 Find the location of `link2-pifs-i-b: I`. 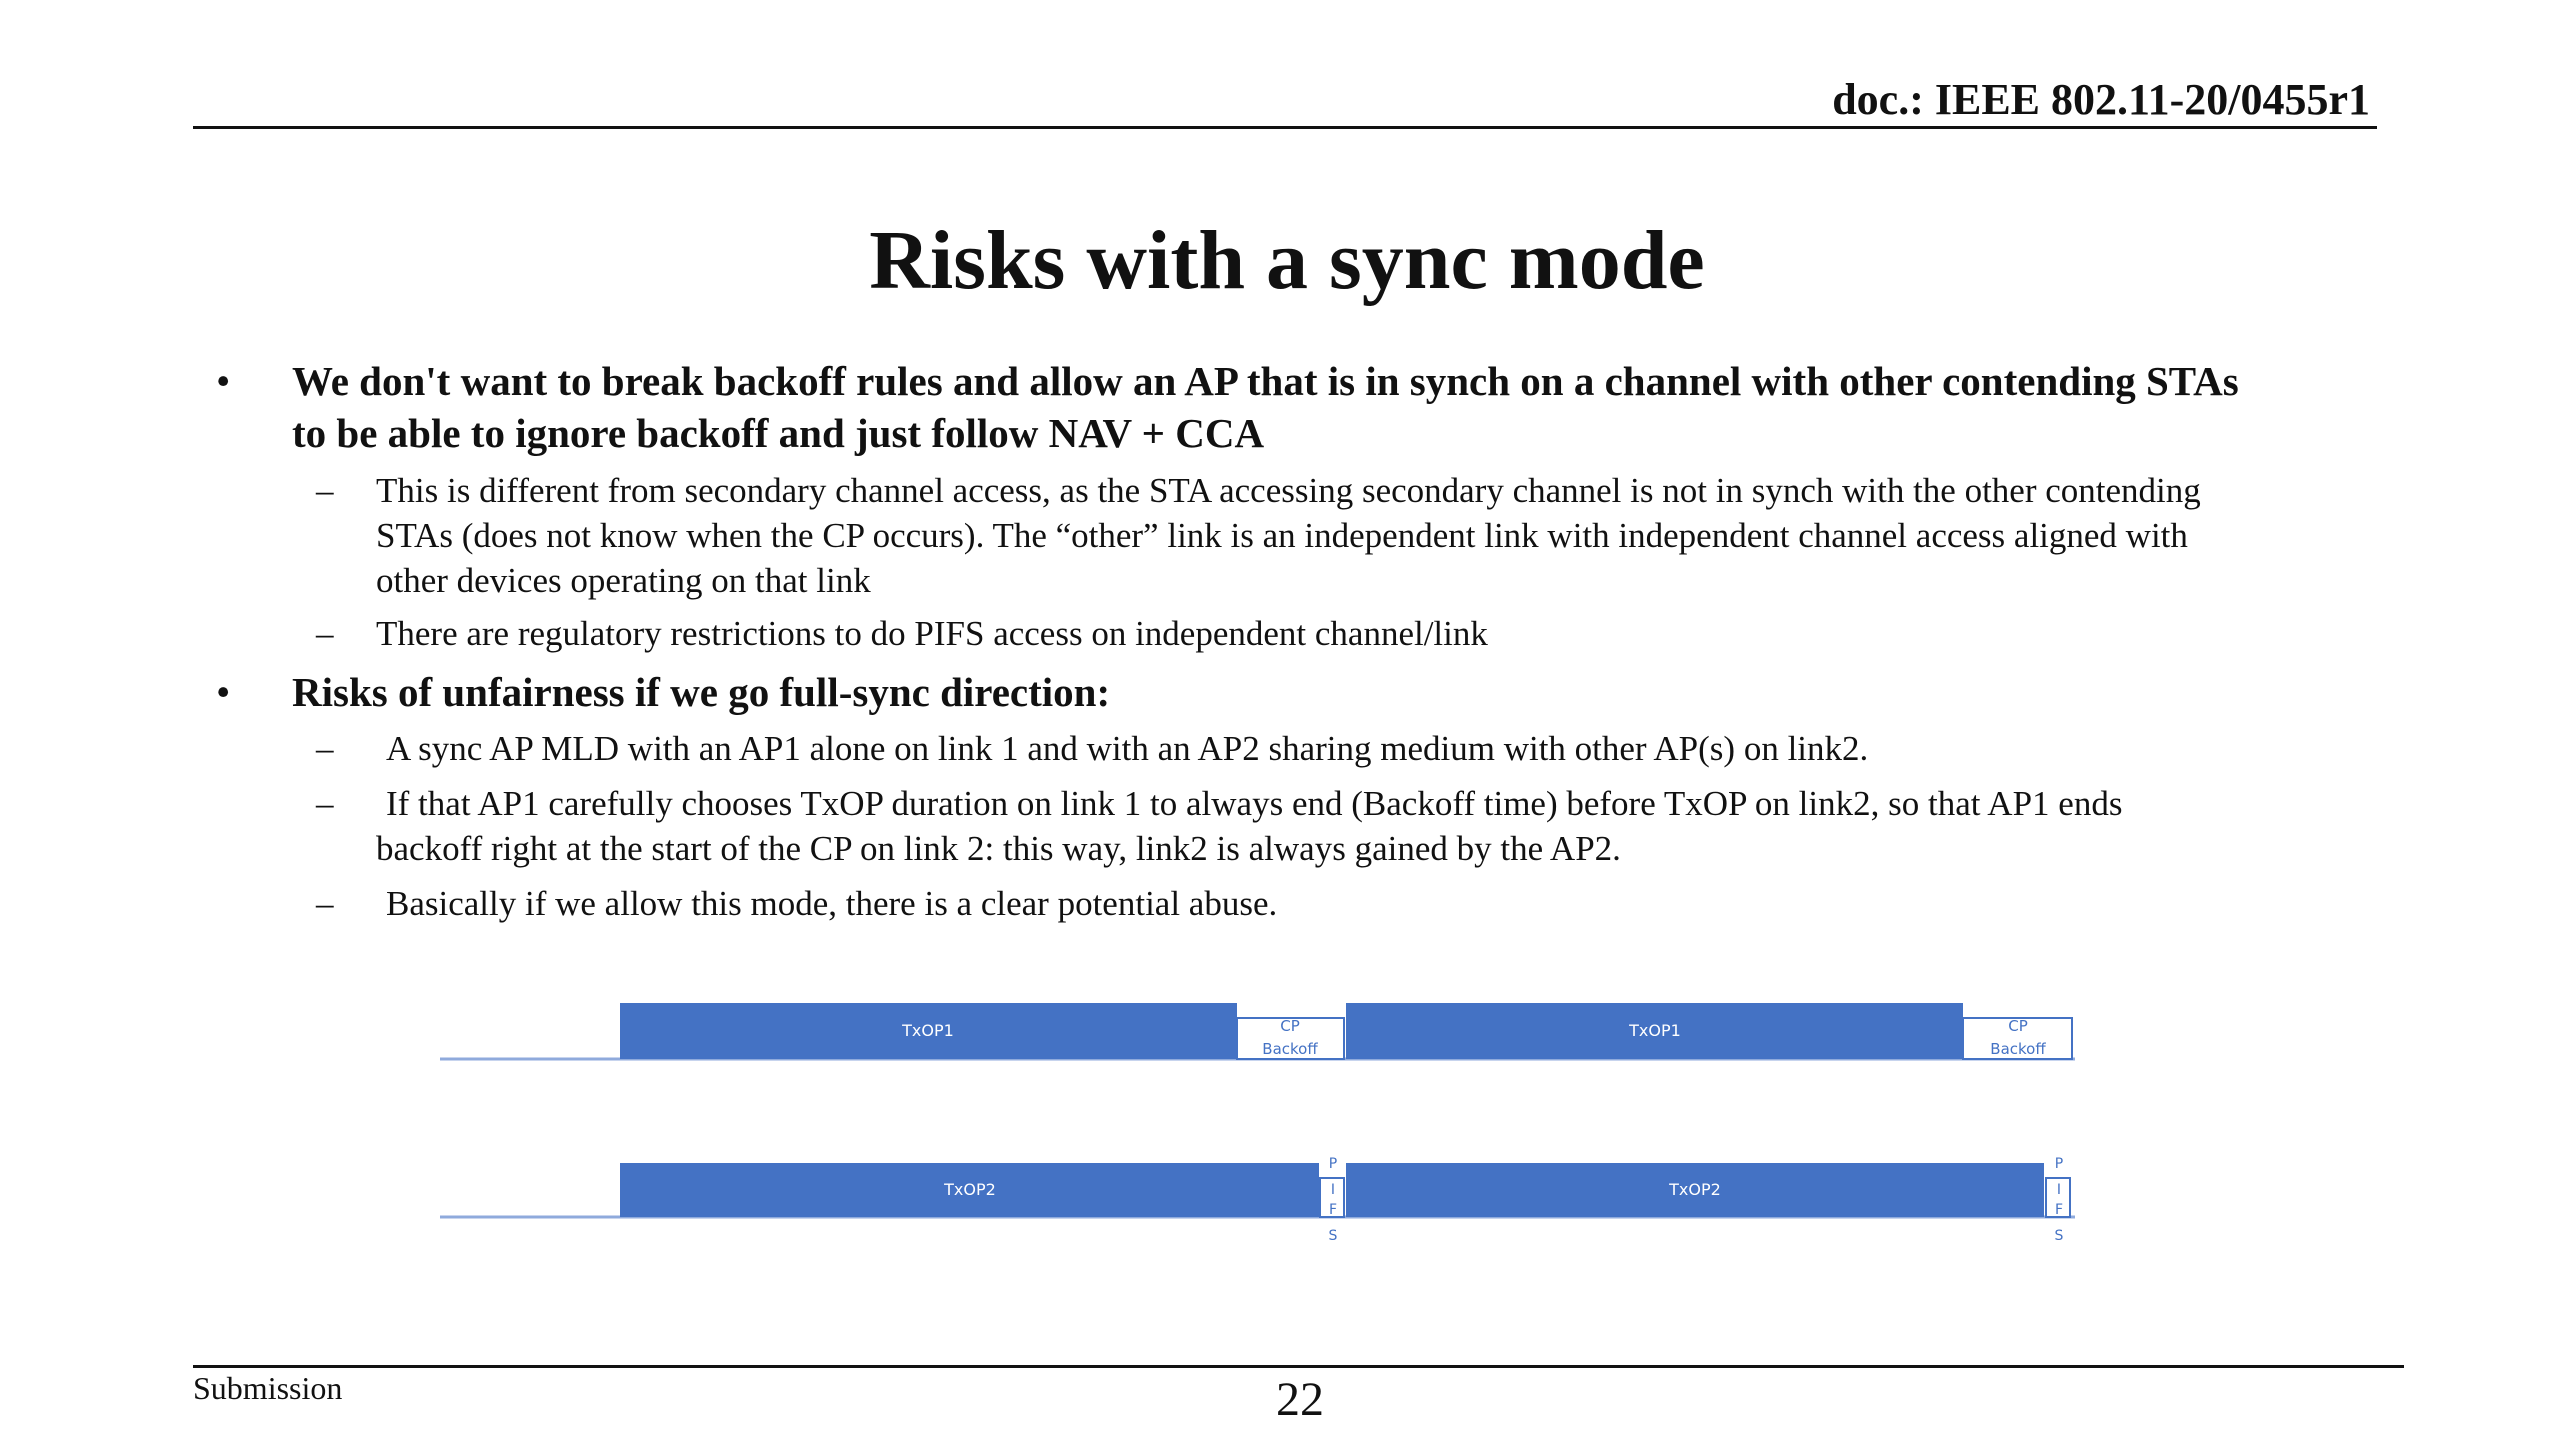

link2-pifs-i-b: I is located at coordinates (2059, 1190).